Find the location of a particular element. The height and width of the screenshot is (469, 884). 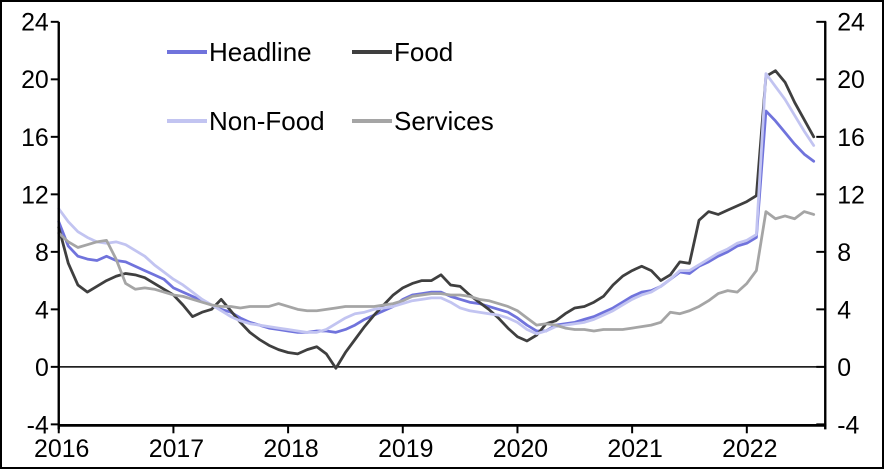

x-tick-label-2020: 2020 is located at coordinates (520, 449).